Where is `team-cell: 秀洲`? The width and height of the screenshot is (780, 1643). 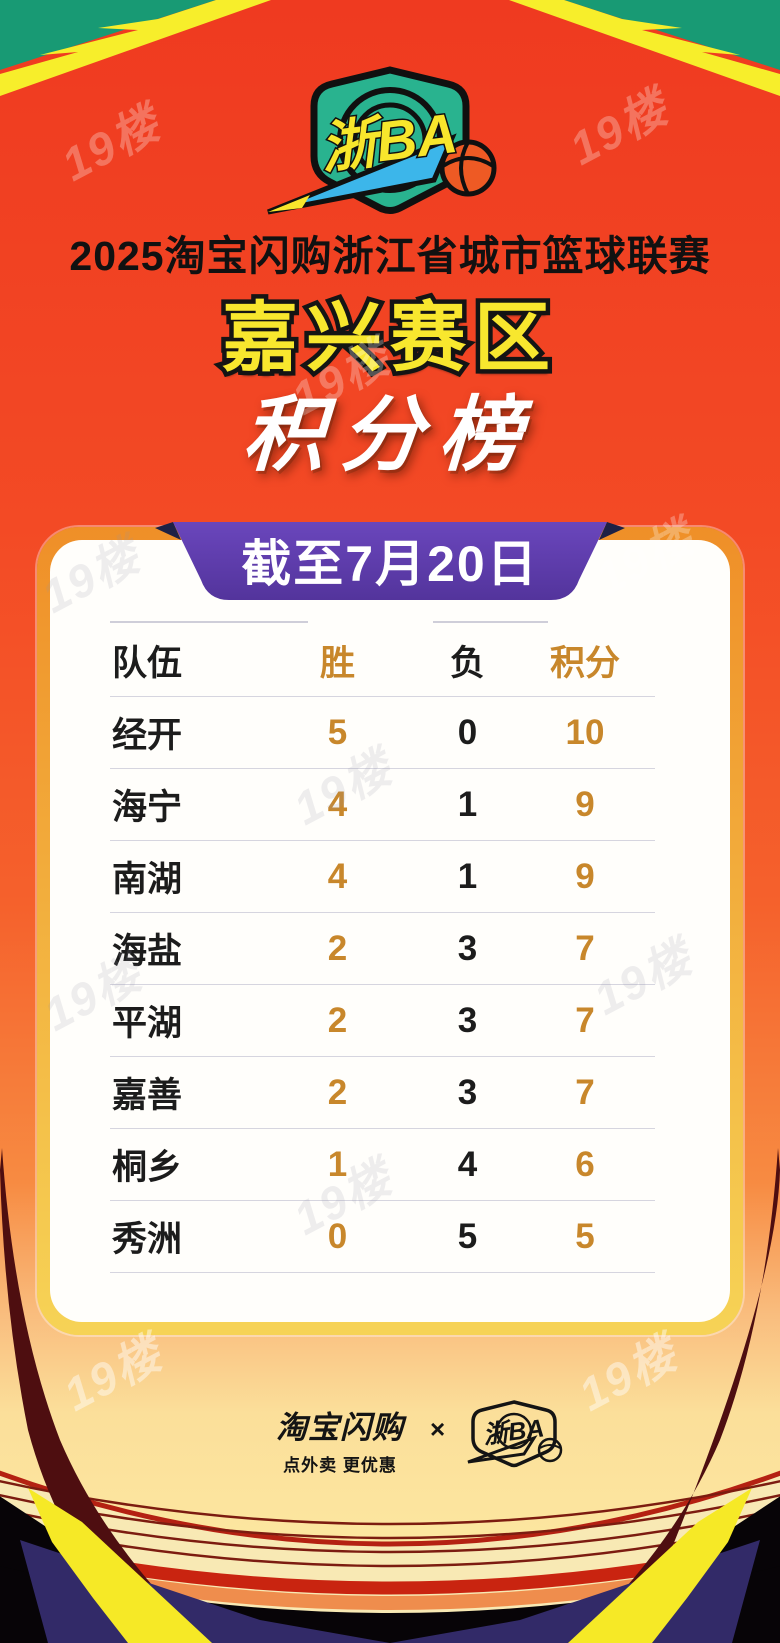 team-cell: 秀洲 is located at coordinates (147, 1239).